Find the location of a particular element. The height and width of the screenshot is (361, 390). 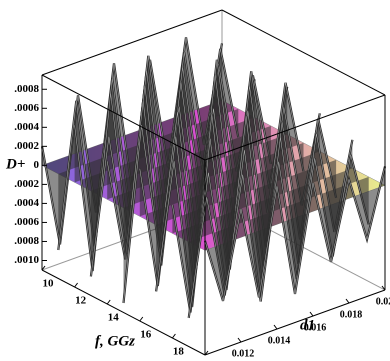

z-tick-label: 0 is located at coordinates (37, 165).